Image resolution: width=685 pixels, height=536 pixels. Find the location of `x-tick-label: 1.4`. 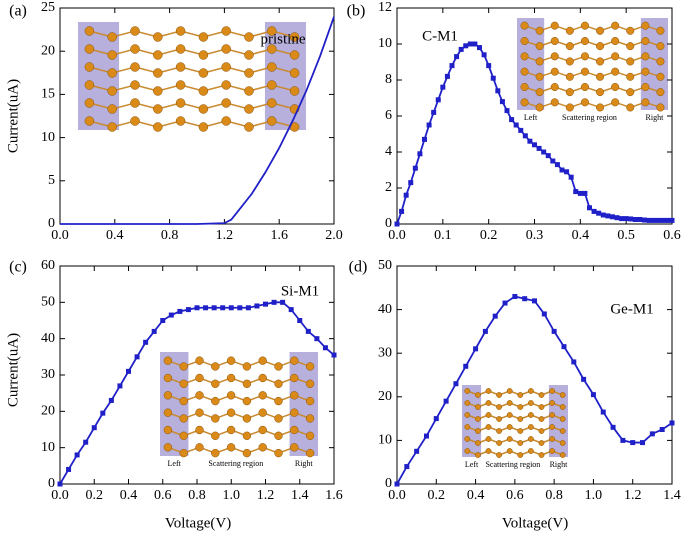

x-tick-label: 1.4 is located at coordinates (672, 495).